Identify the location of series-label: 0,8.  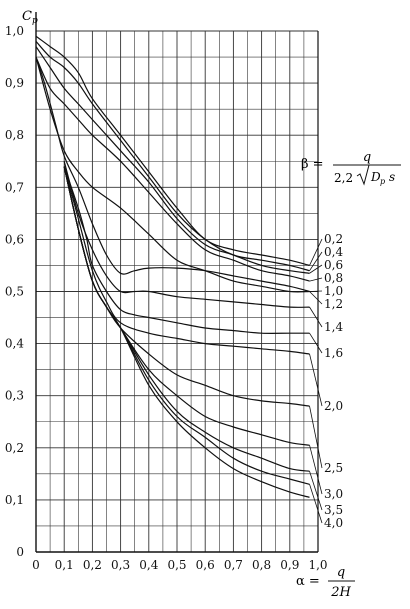
(333, 278).